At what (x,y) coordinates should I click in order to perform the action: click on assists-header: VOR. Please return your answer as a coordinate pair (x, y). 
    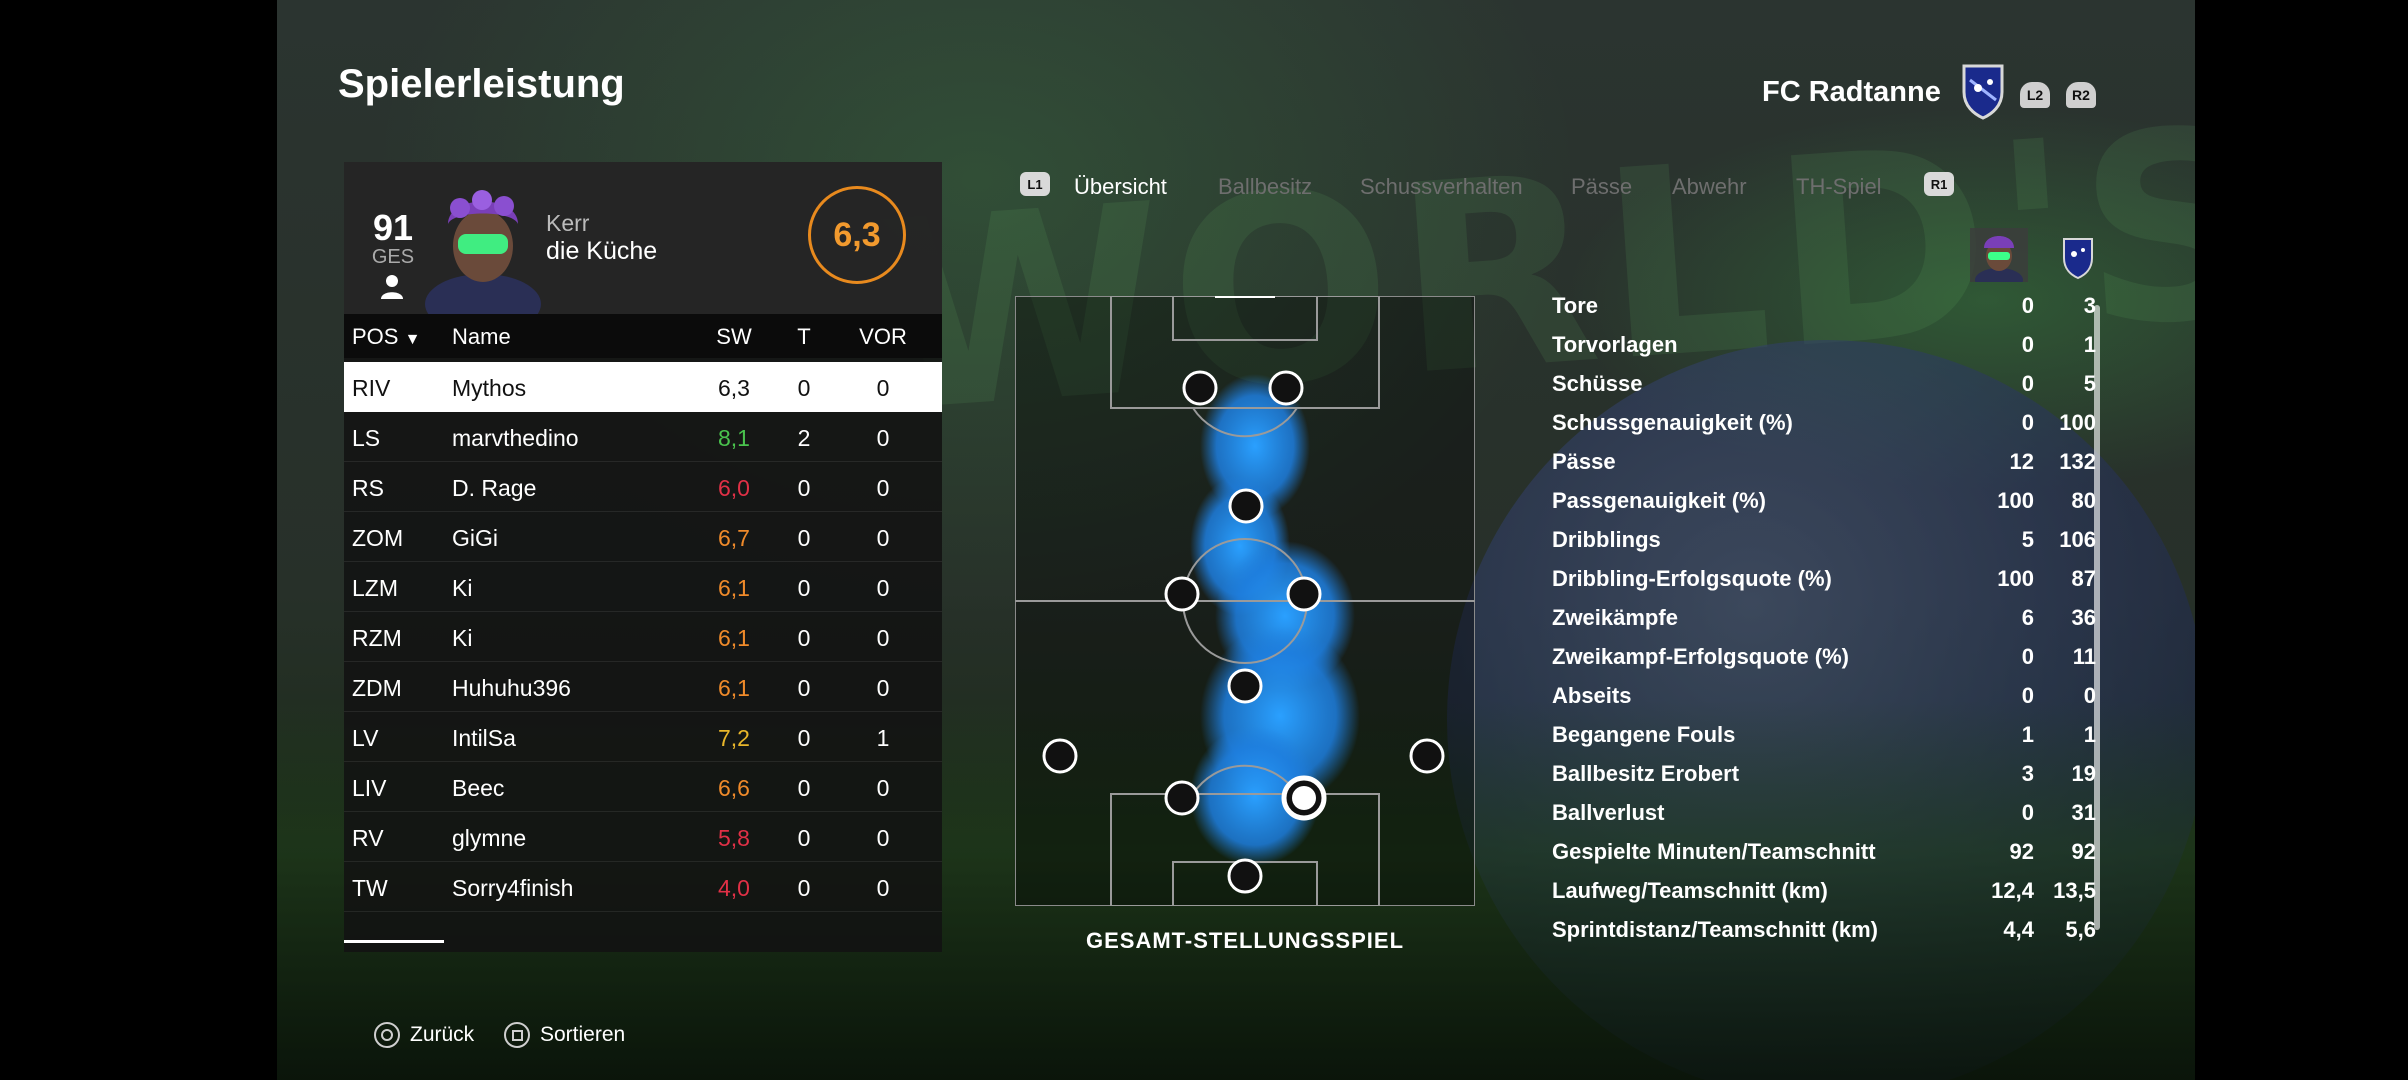
    Looking at the image, I should click on (883, 336).